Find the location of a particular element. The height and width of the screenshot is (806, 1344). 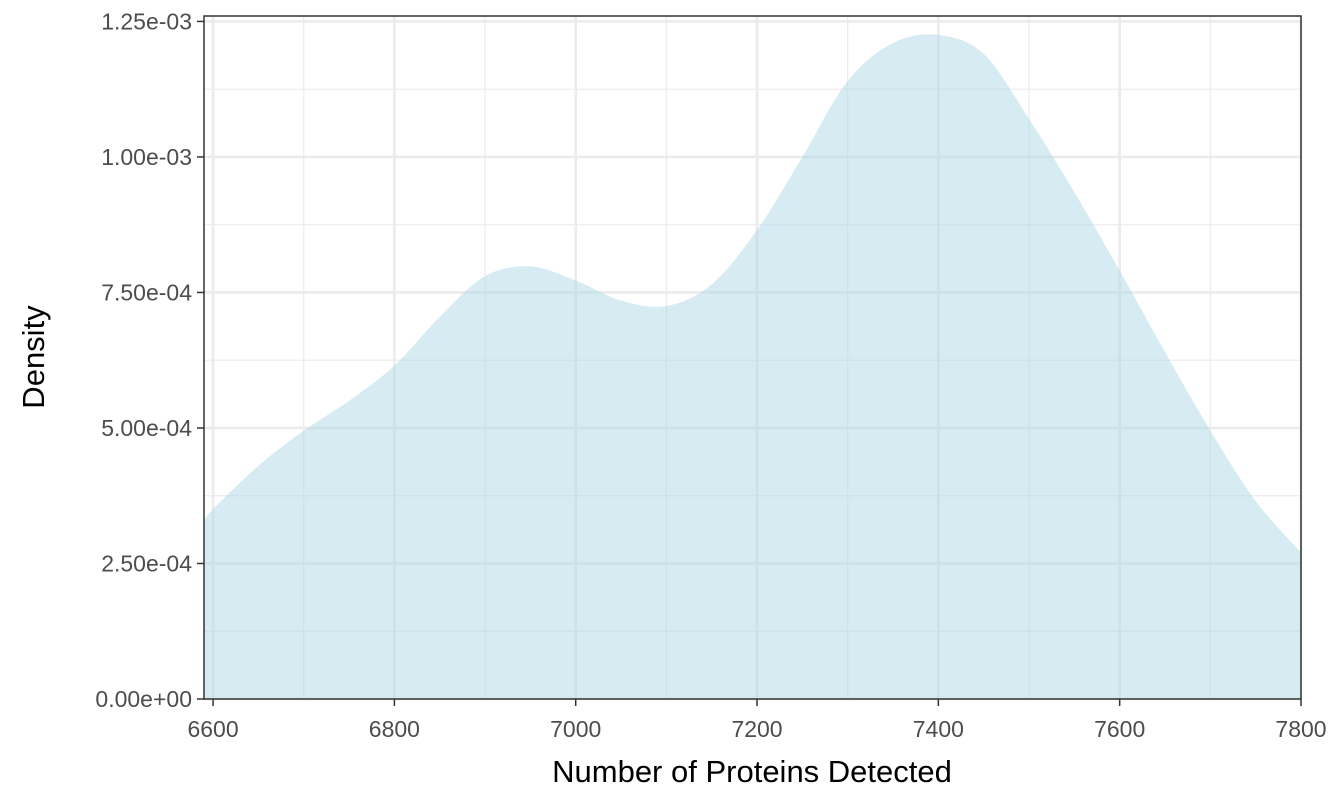

y-tick-label: 1.25e-03 is located at coordinates (146, 21).